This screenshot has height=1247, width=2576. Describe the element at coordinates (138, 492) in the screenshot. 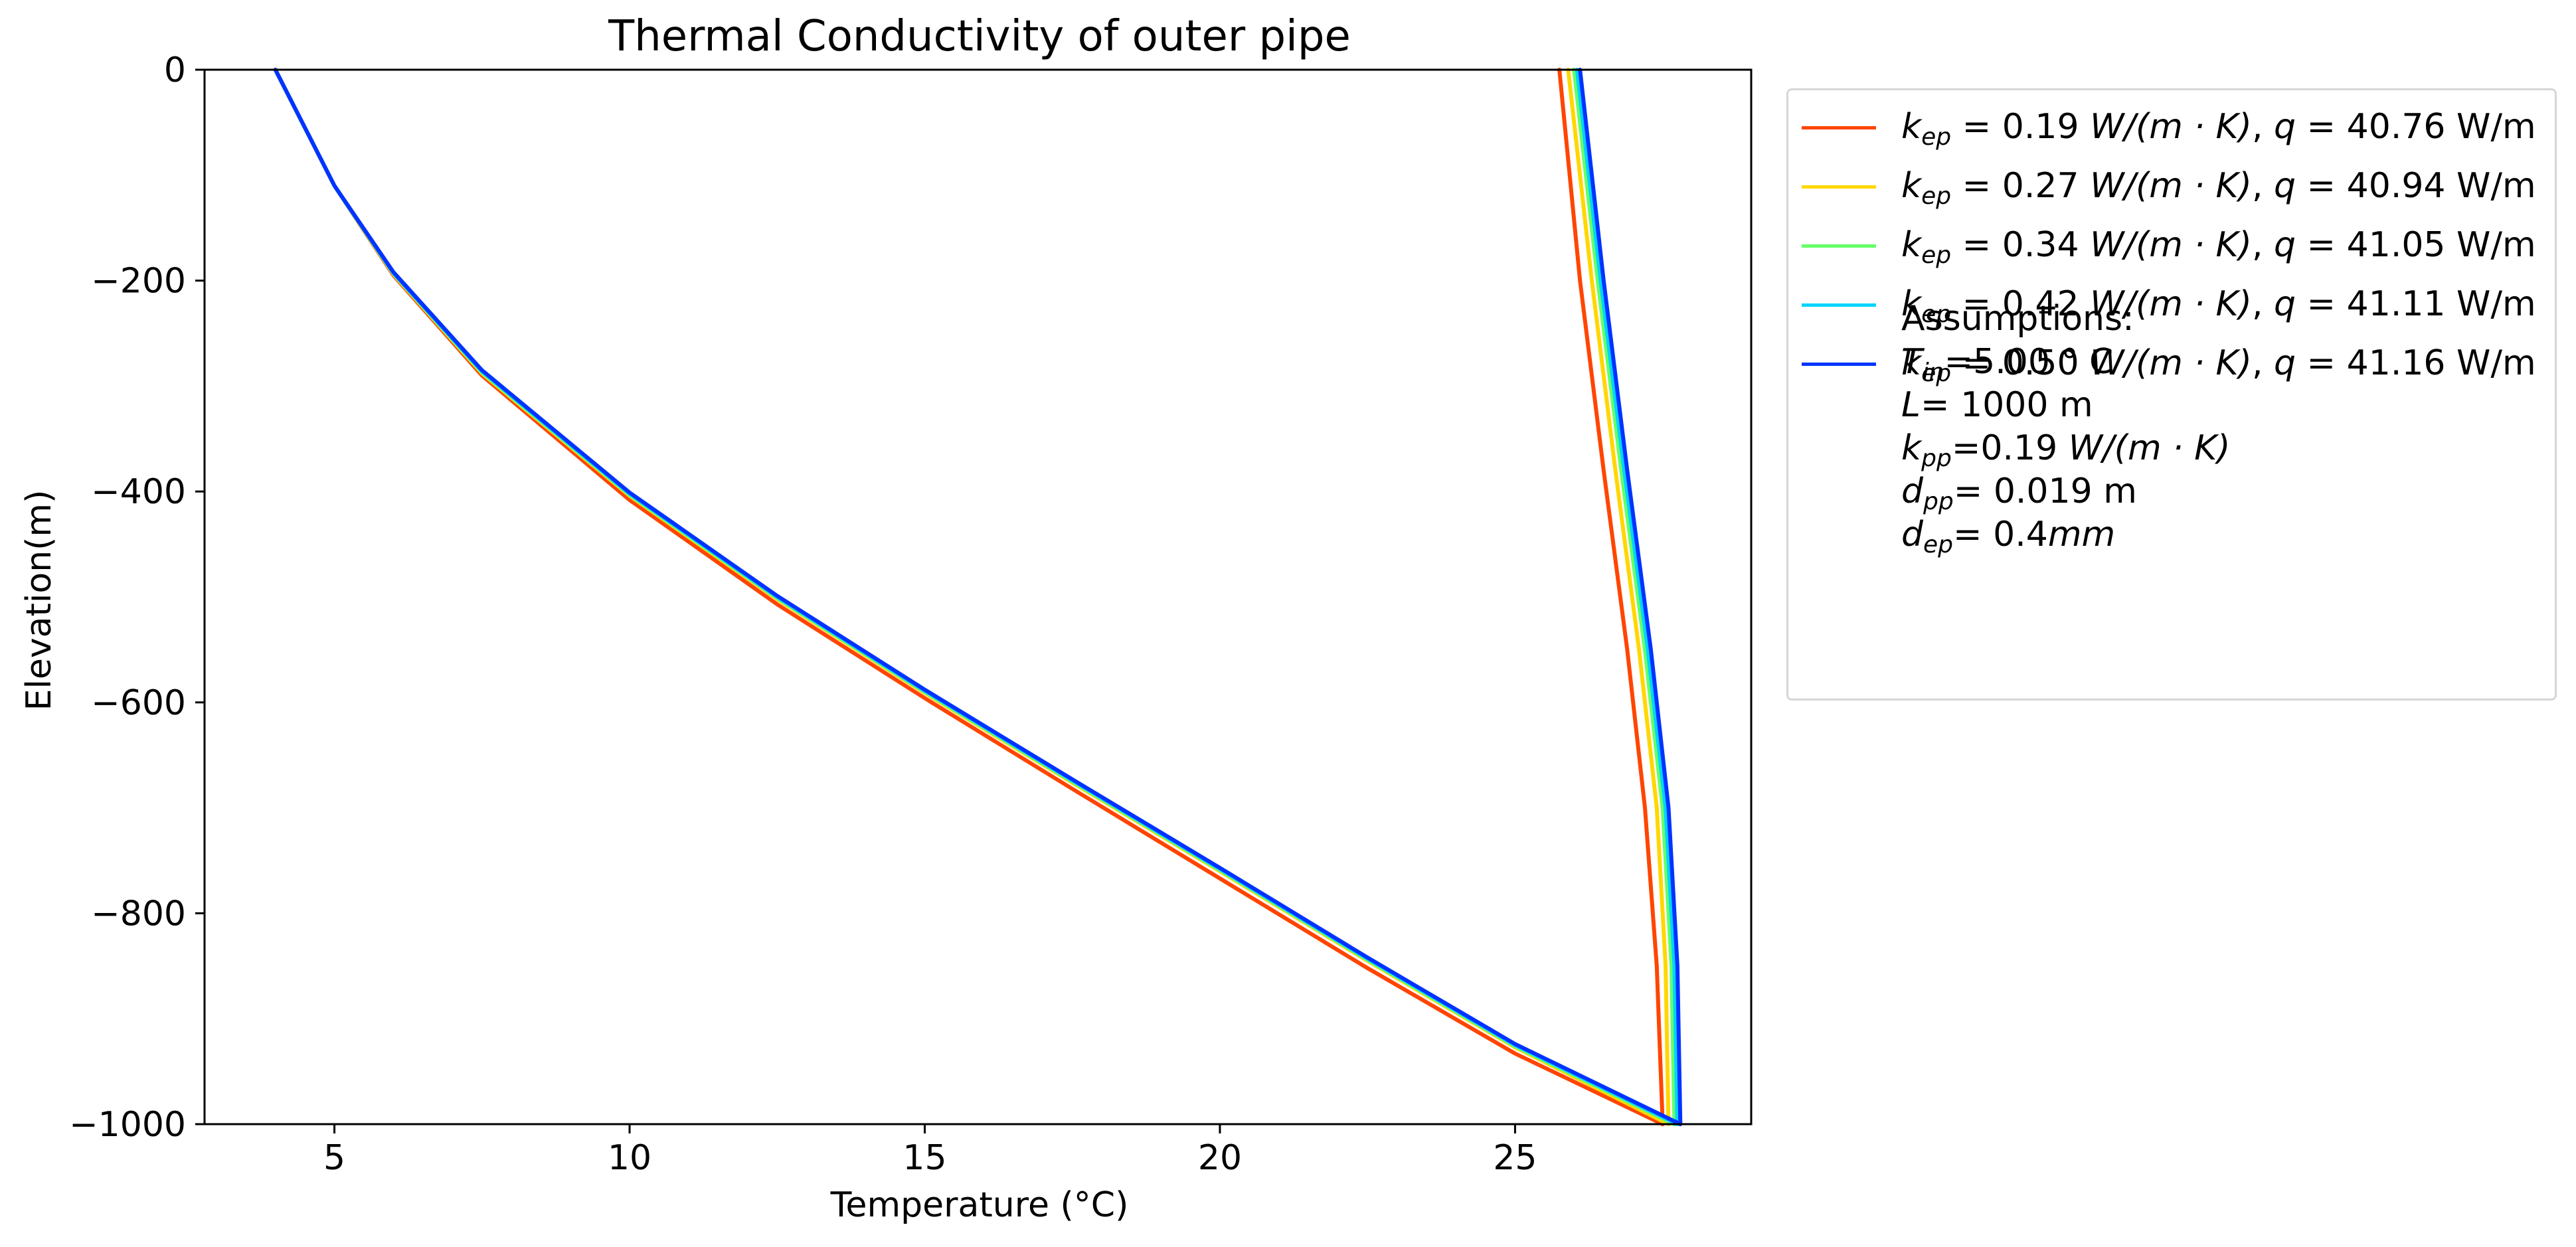

I see `y-tick-label: −400` at that location.